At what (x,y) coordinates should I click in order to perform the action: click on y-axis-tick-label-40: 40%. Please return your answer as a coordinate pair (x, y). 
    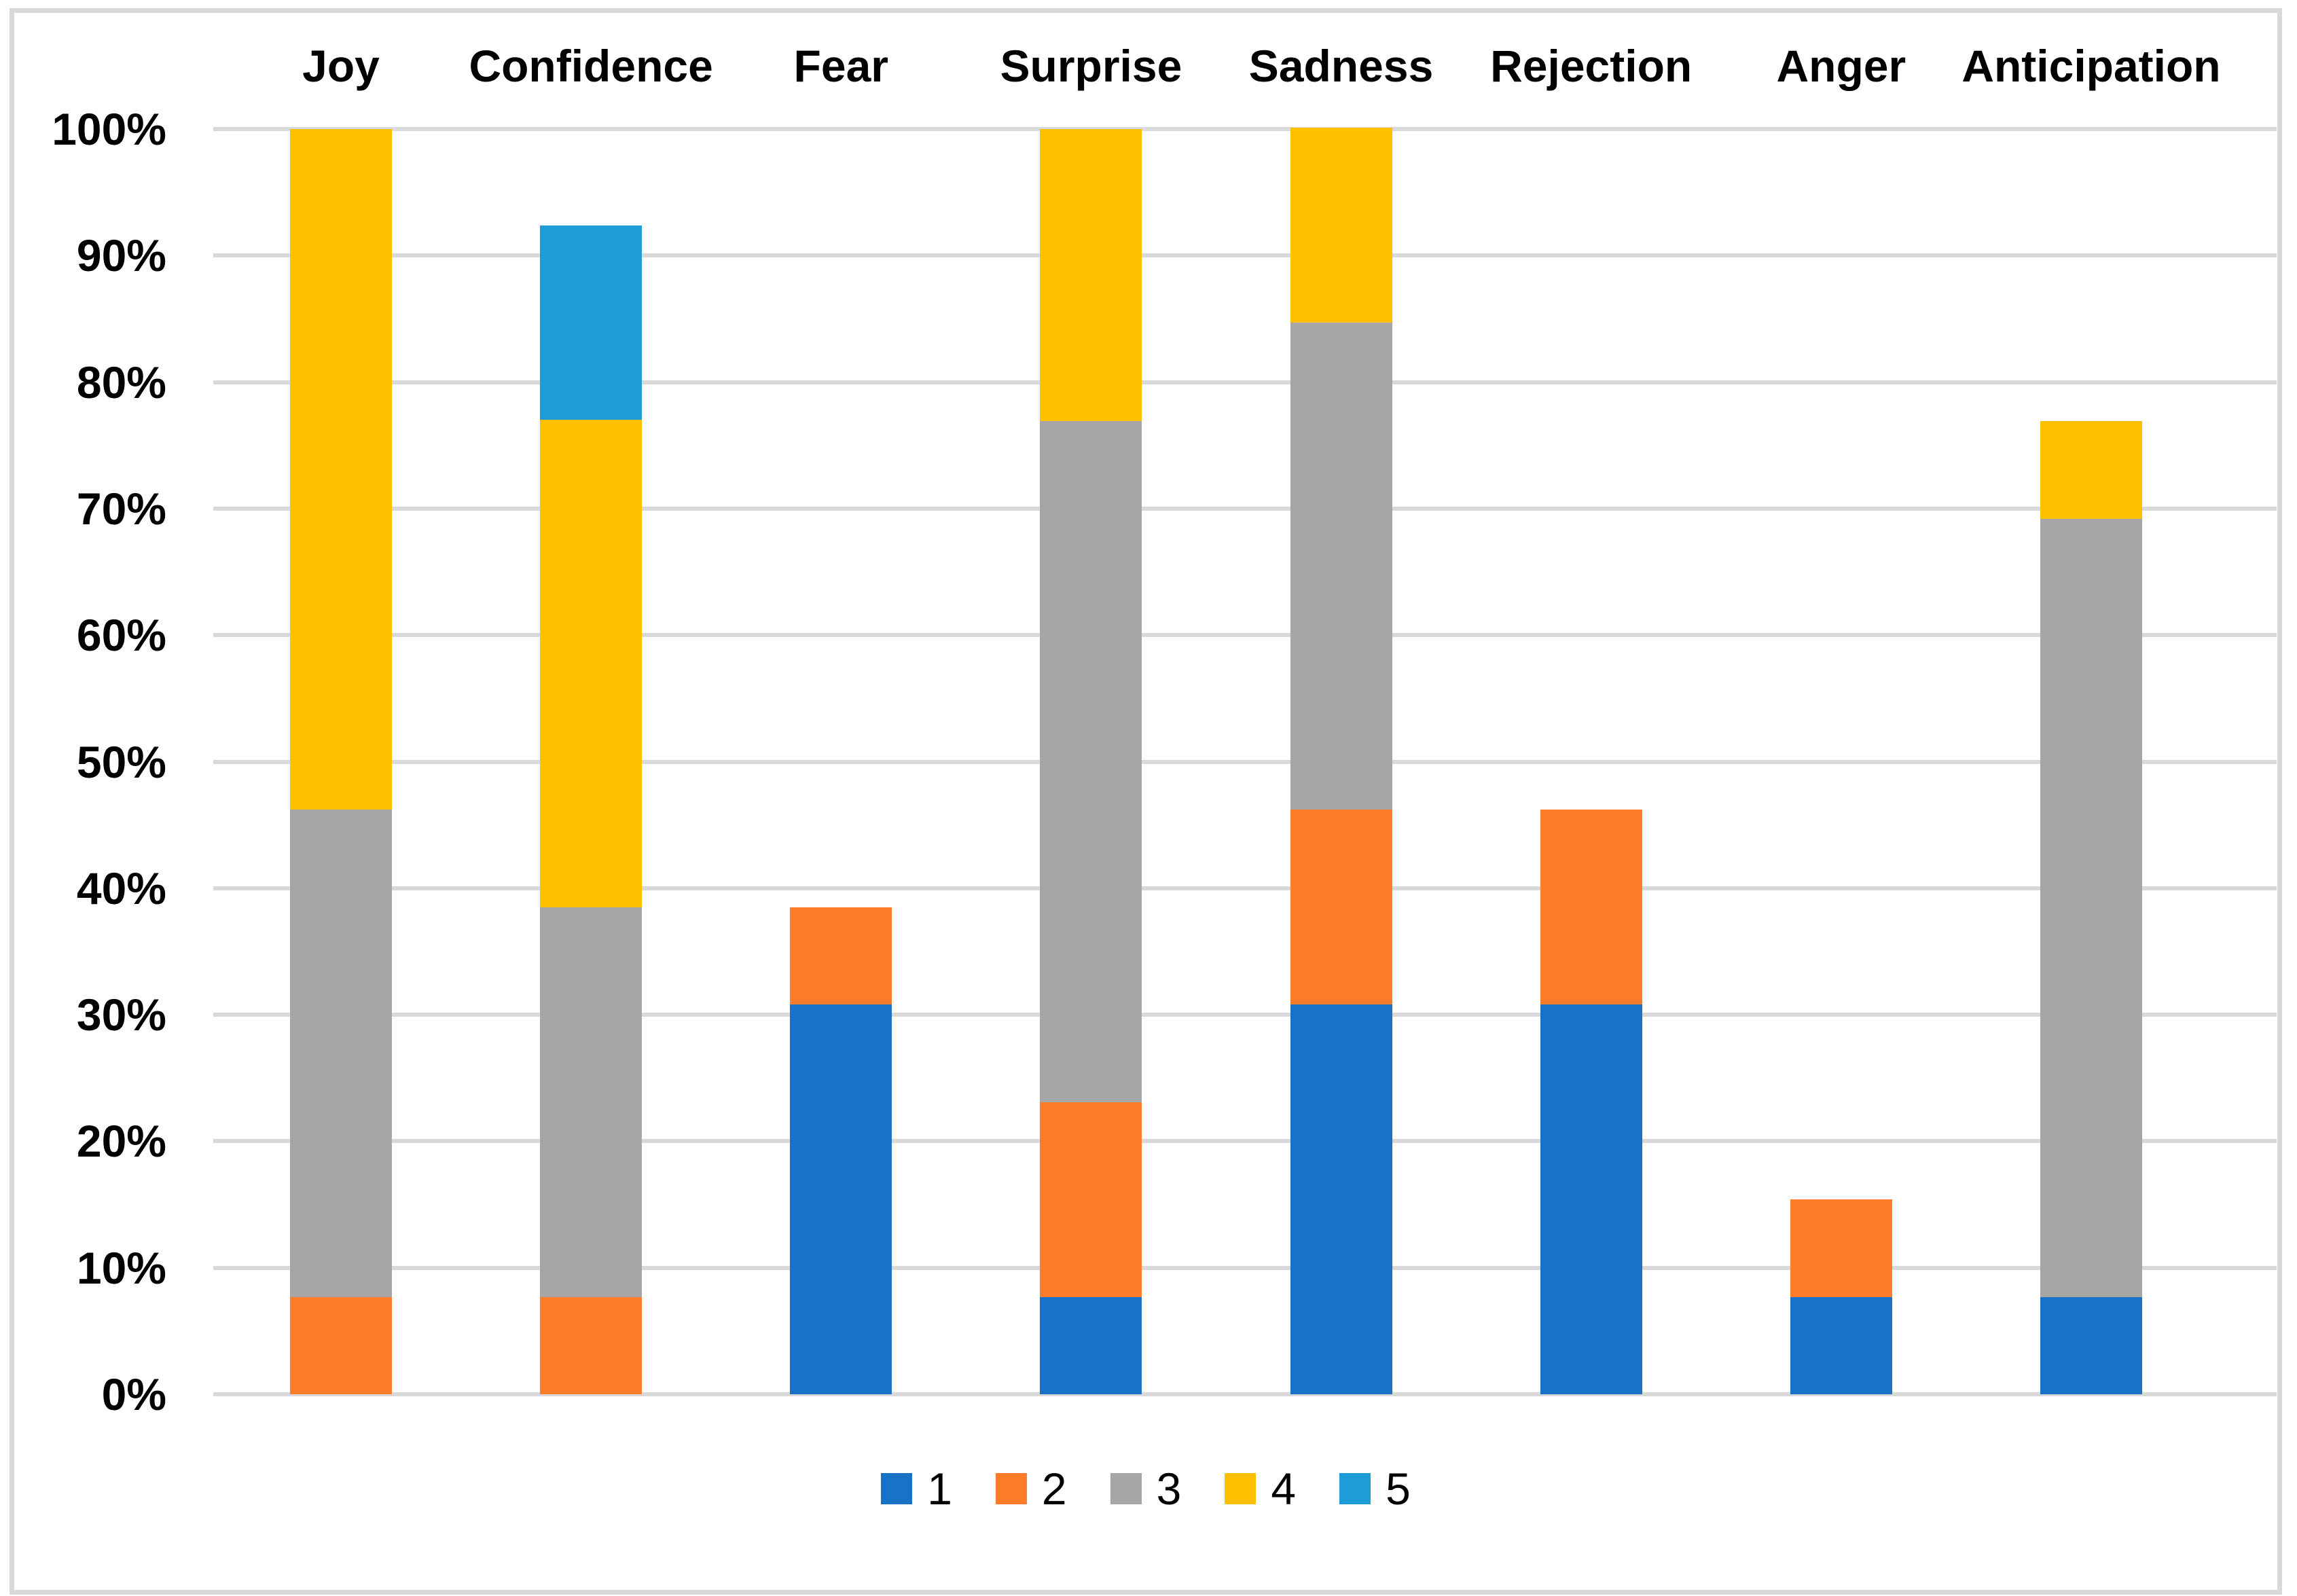
    Looking at the image, I should click on (121, 888).